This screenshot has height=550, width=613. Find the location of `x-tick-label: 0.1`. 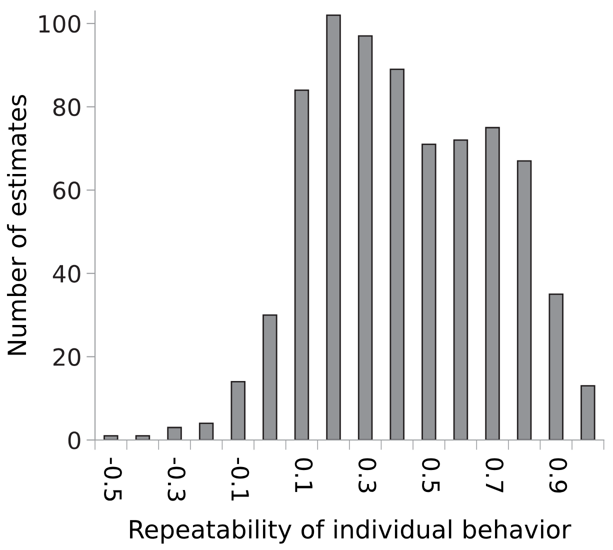

x-tick-label: 0.1 is located at coordinates (303, 475).